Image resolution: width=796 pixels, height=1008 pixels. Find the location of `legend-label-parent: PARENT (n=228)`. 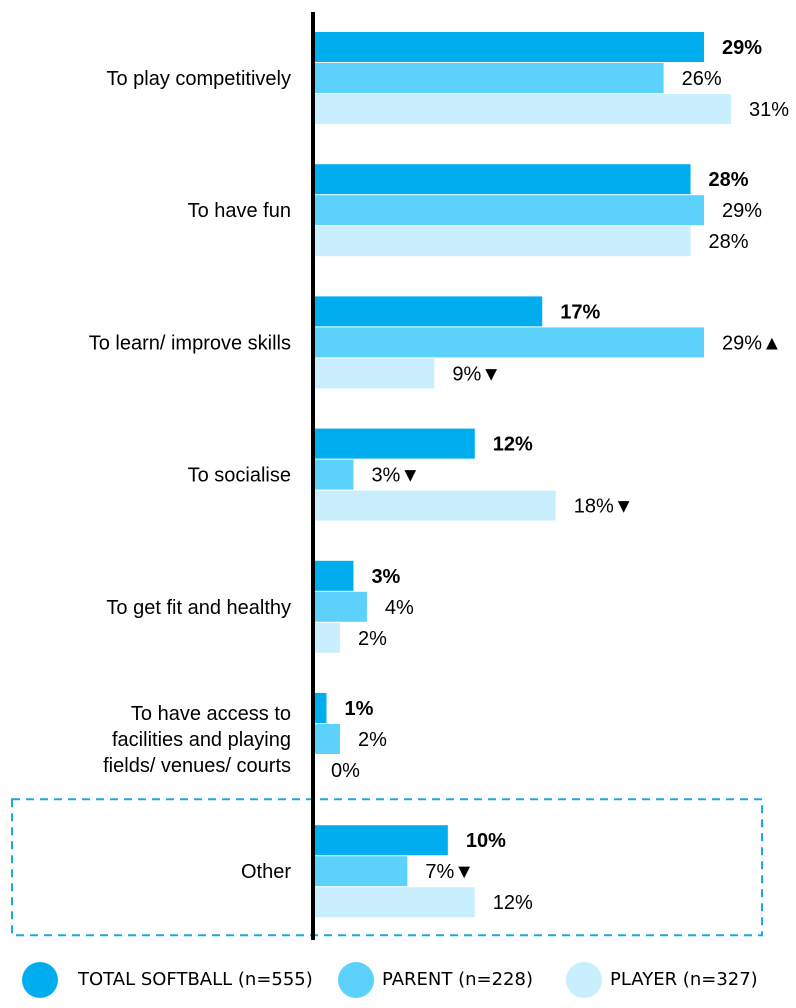

legend-label-parent: PARENT (n=228) is located at coordinates (457, 979).